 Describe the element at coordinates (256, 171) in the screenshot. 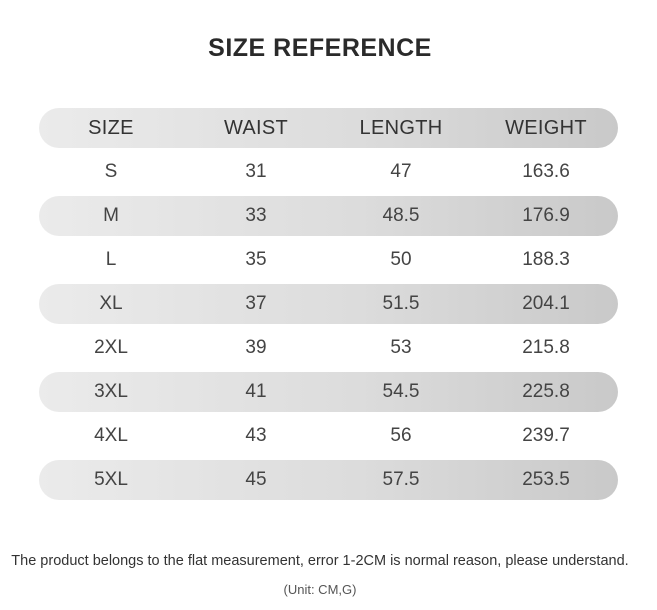

I see `waist-cell: 31` at that location.